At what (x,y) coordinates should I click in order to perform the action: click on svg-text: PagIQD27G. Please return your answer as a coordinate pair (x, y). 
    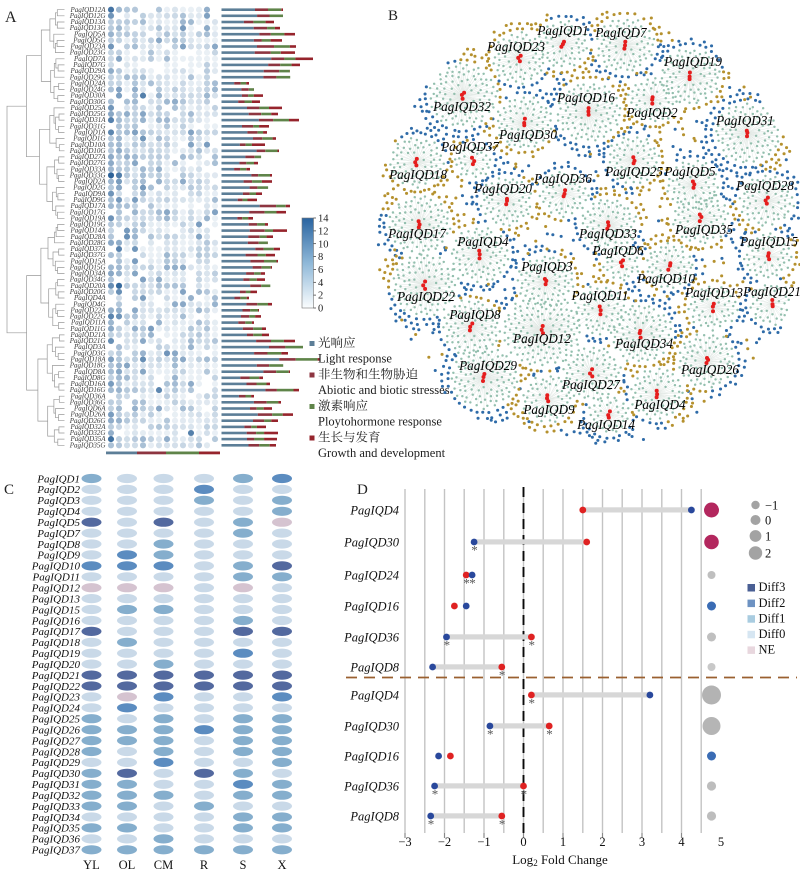
    Looking at the image, I should click on (87, 163).